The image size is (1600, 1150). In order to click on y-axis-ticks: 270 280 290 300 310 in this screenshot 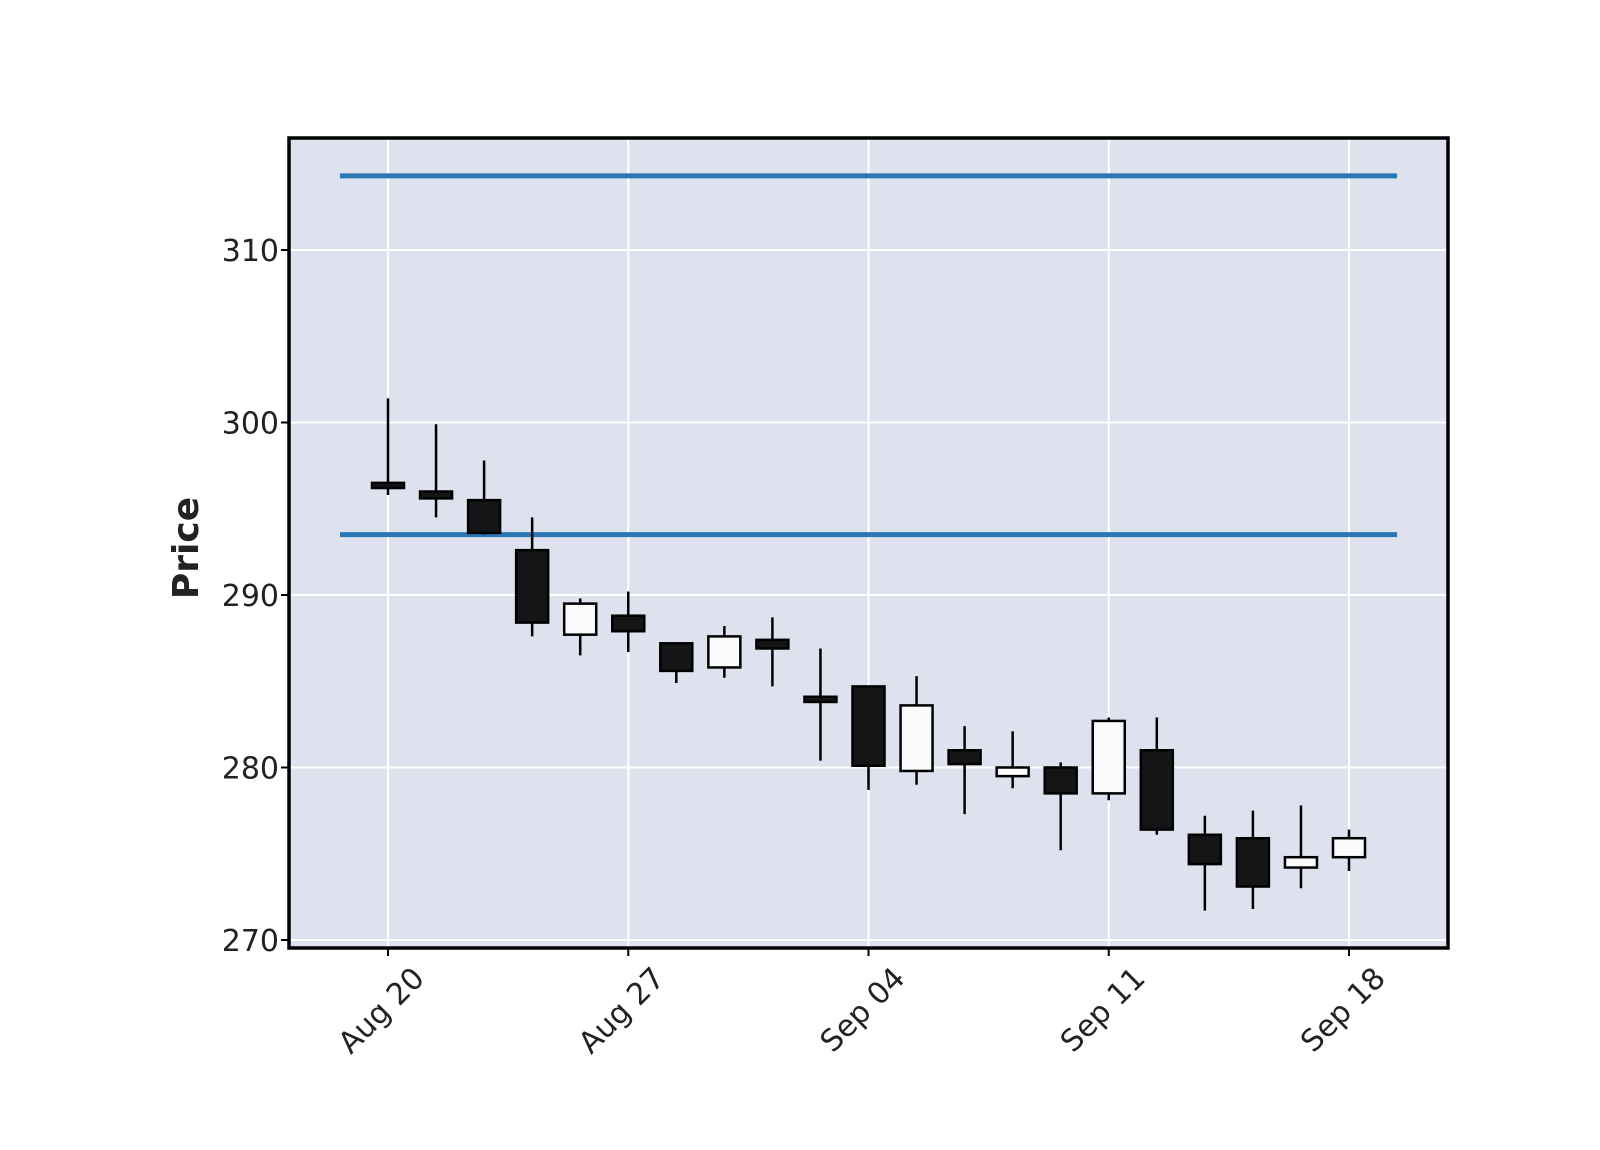, I will do `click(255, 596)`.